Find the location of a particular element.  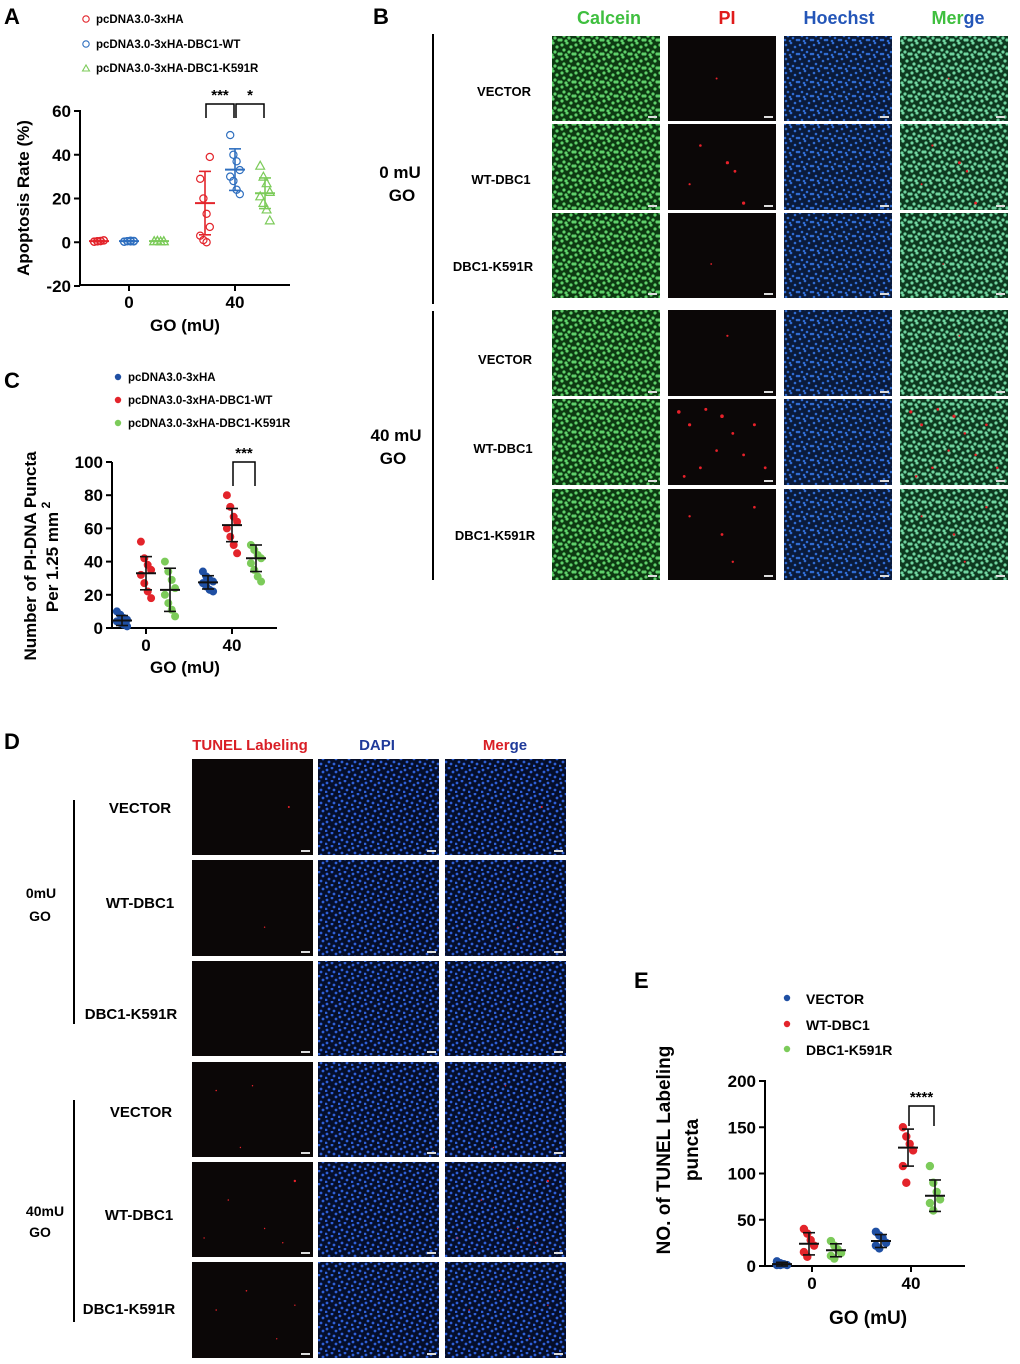

e-ytick-label-2: 100 is located at coordinates (742, 1174).